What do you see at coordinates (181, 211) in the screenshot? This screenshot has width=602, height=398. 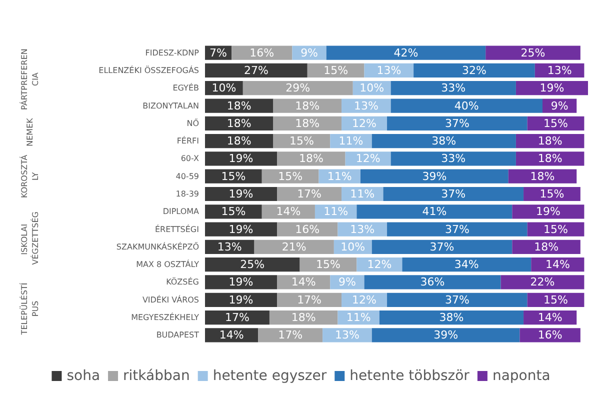 I see `y-tick-label: DIPLOMA` at bounding box center [181, 211].